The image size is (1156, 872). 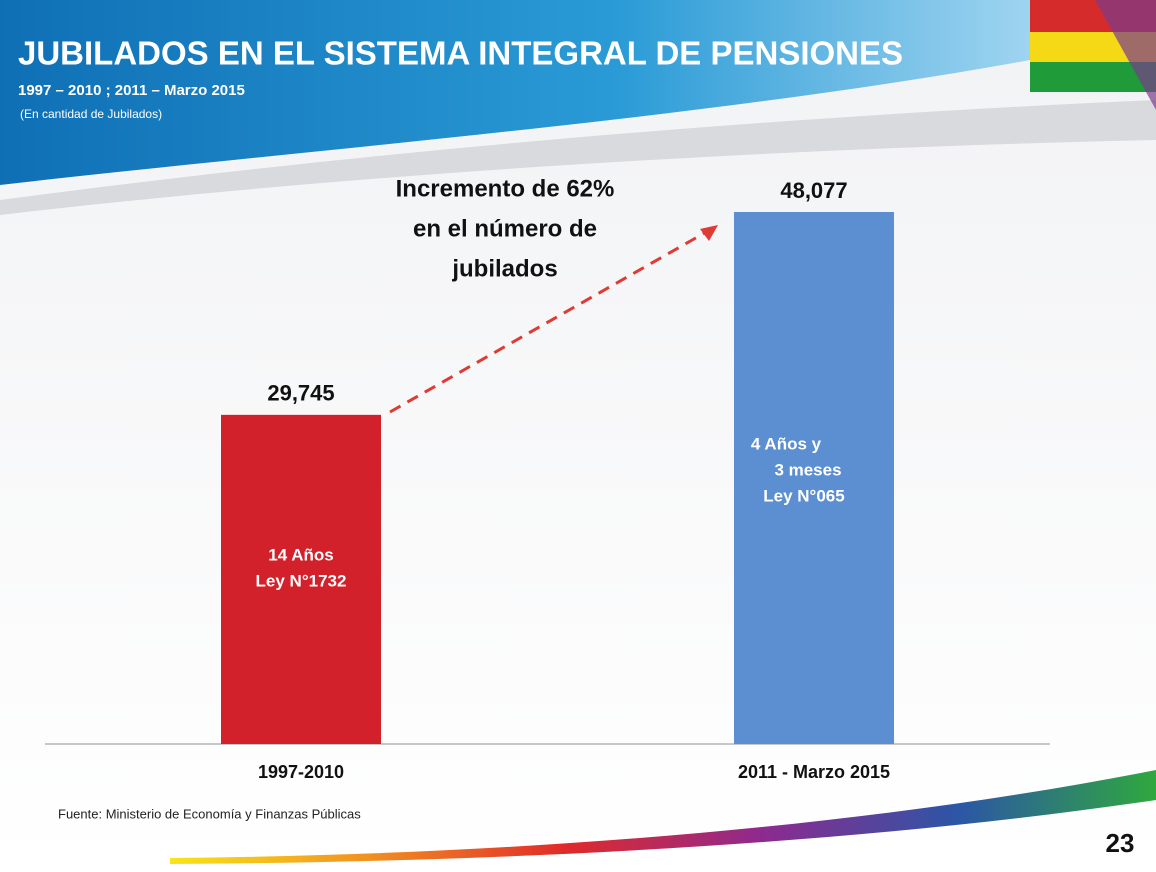 I want to click on category-label: 1997-2010, so click(x=301, y=772).